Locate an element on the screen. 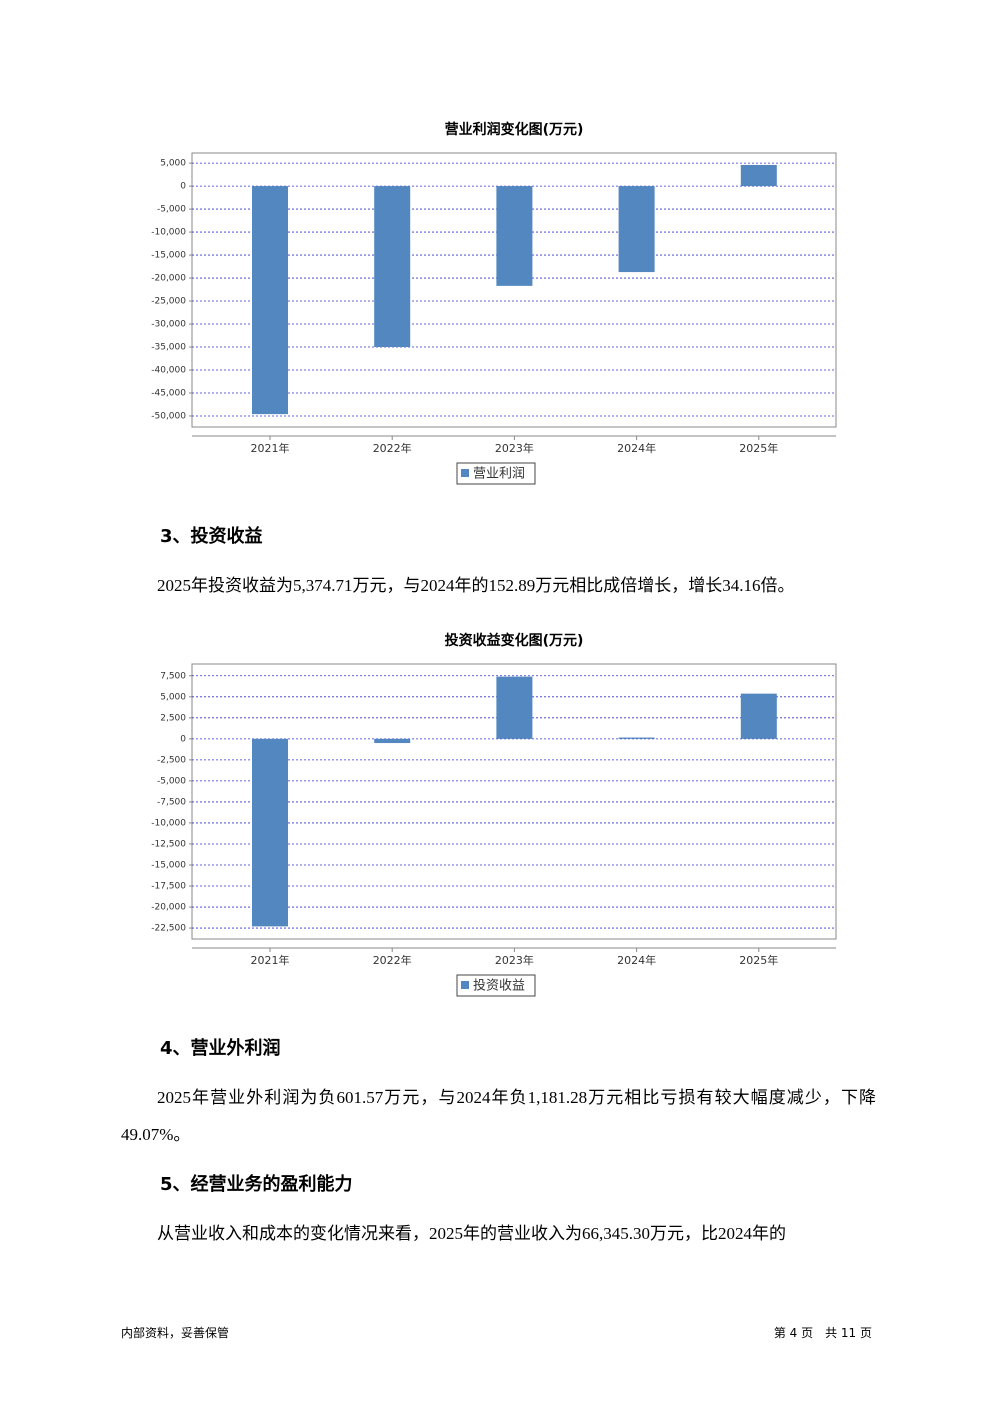 The height and width of the screenshot is (1403, 992). y-tick-label: -22,500 is located at coordinates (168, 929).